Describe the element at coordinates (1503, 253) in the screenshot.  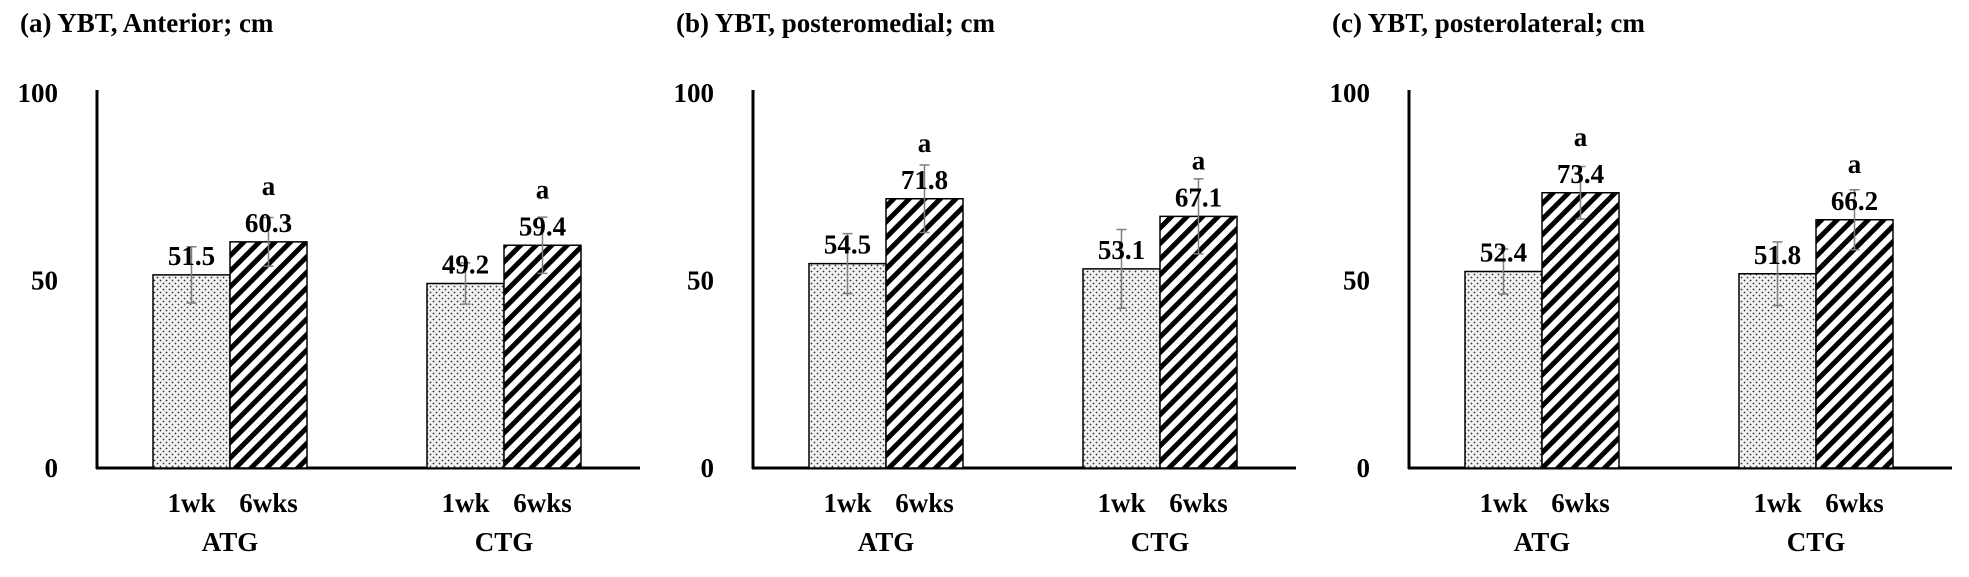
I see `data-label: 52.4` at that location.